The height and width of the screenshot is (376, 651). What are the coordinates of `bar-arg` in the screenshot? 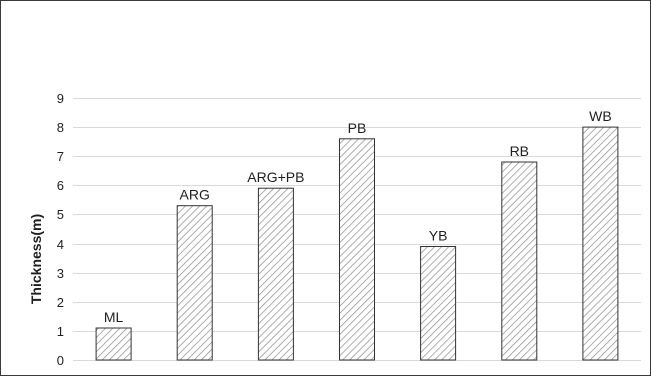 It's located at (194, 283).